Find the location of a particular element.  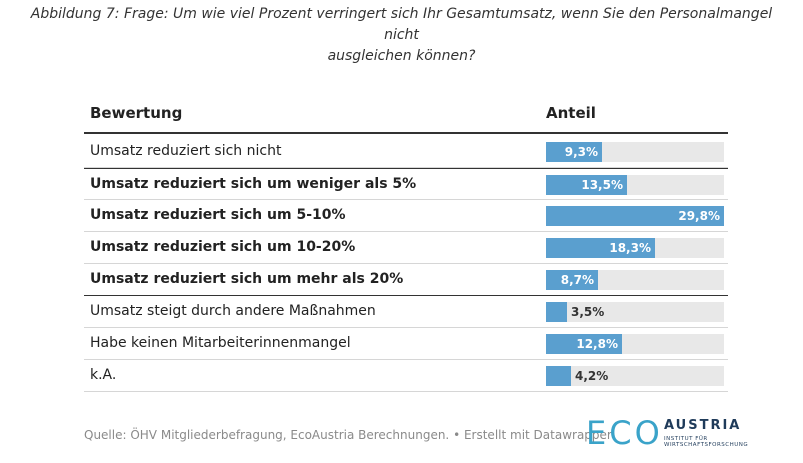

bar-value-label: 3,5% is located at coordinates (588, 312).